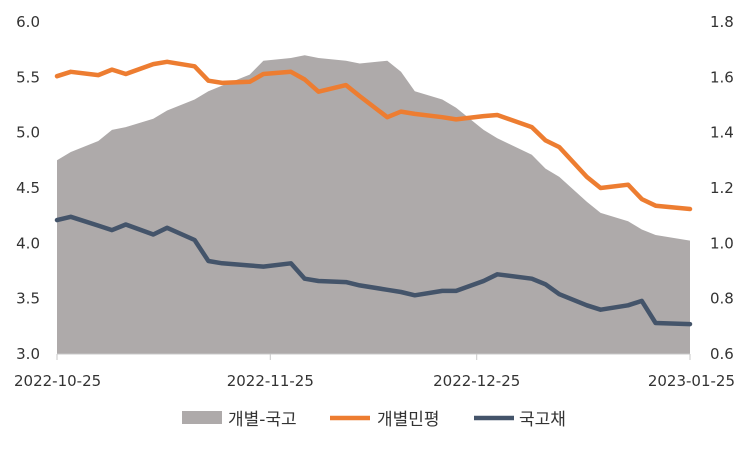 This screenshot has width=750, height=450. What do you see at coordinates (691, 381) in the screenshot?
I see `x-tick-label: 2023-01-25` at bounding box center [691, 381].